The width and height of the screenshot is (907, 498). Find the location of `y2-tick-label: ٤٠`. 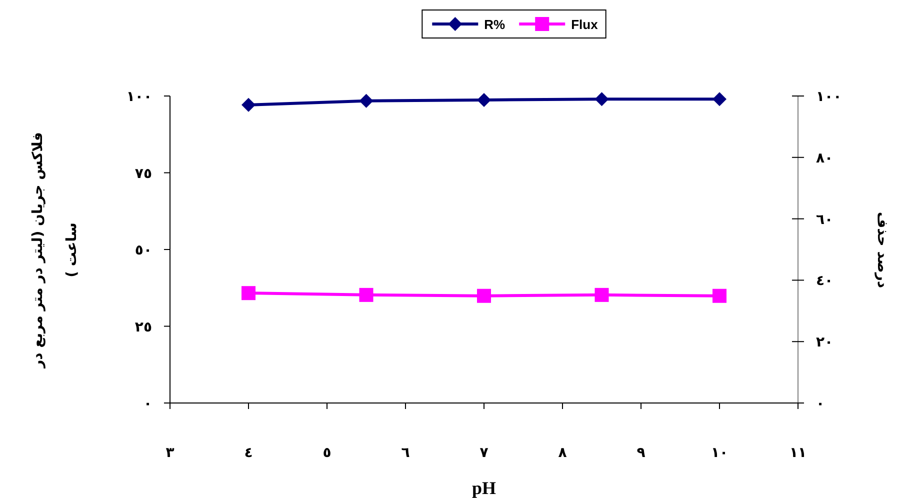

y2-tick-label: ٤٠ is located at coordinates (825, 281).